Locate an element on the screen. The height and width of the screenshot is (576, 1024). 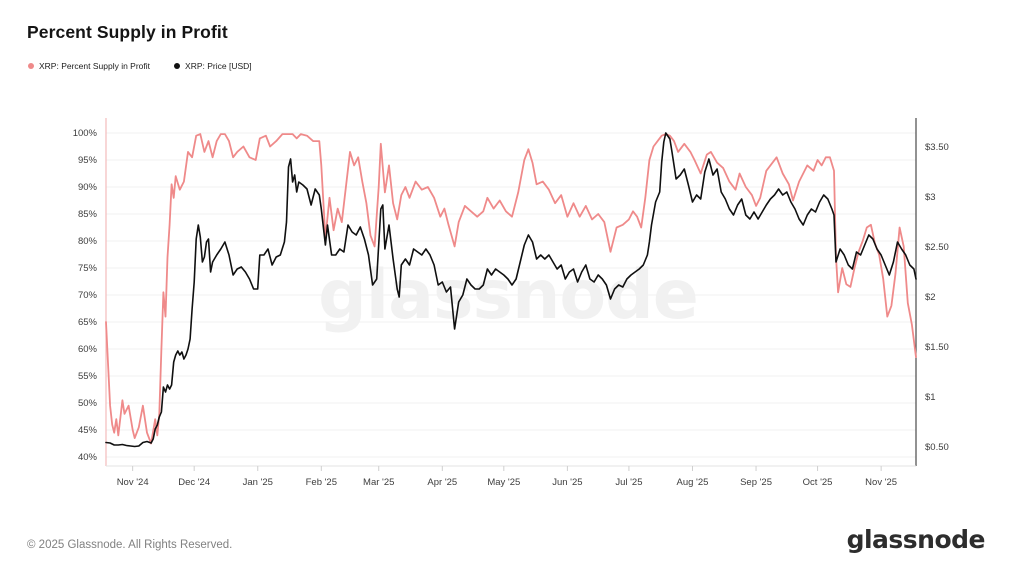
x-axis-tick-label: Jun '25 is located at coordinates (567, 482).